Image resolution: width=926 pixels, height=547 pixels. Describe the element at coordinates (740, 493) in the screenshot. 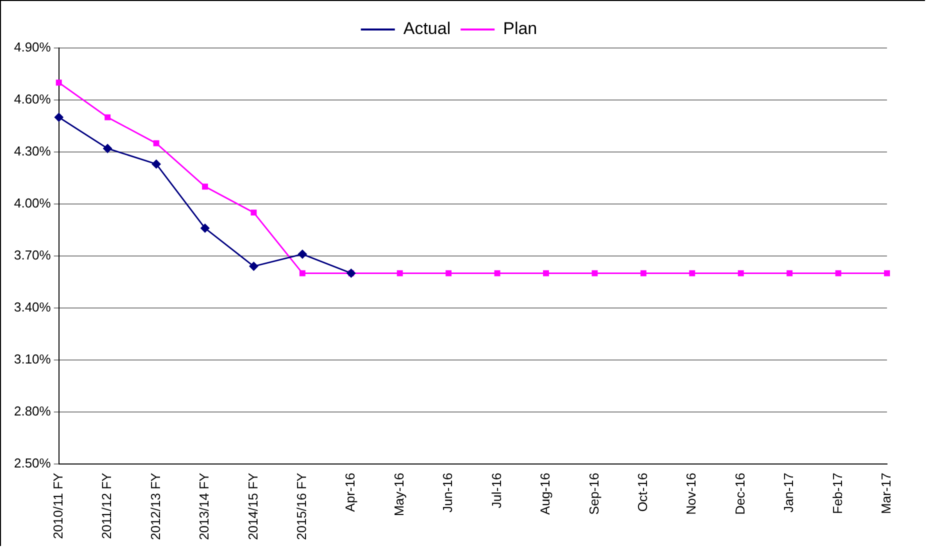

I see `x-tick-label: Dec-16` at that location.